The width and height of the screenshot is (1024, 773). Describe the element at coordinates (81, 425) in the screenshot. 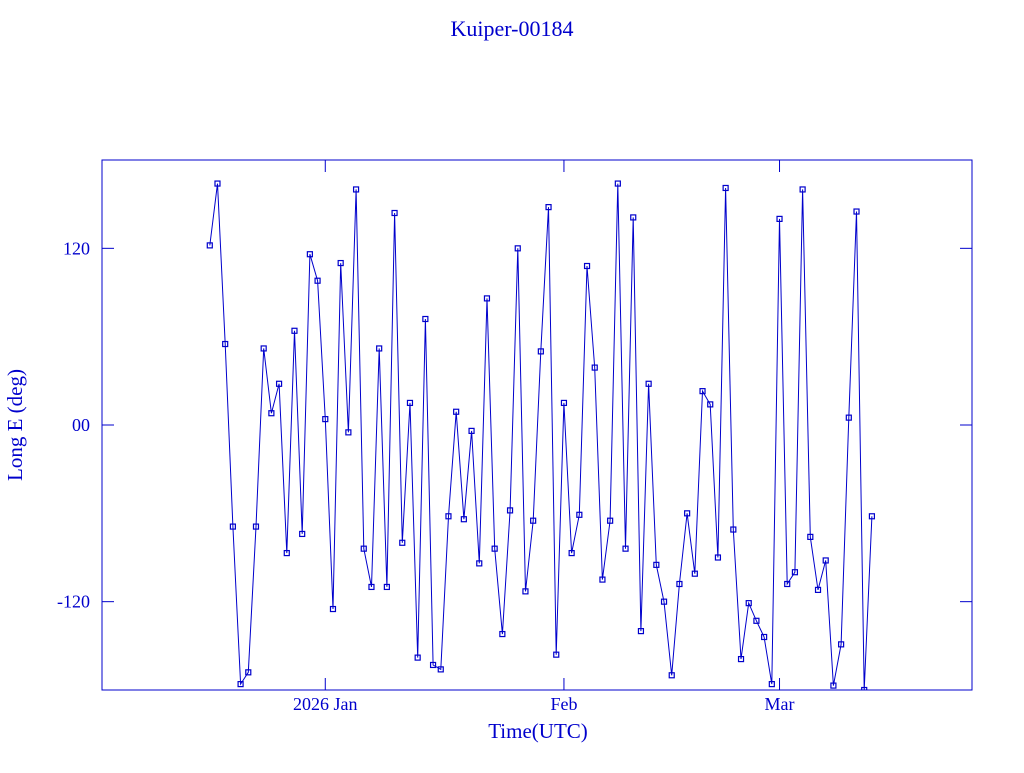

I see `y-tick-label: 00` at that location.